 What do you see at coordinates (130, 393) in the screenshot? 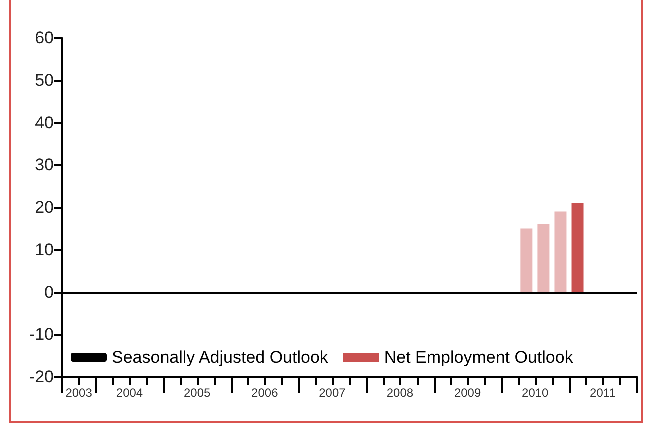
I see `x-tick-label: 2004` at bounding box center [130, 393].